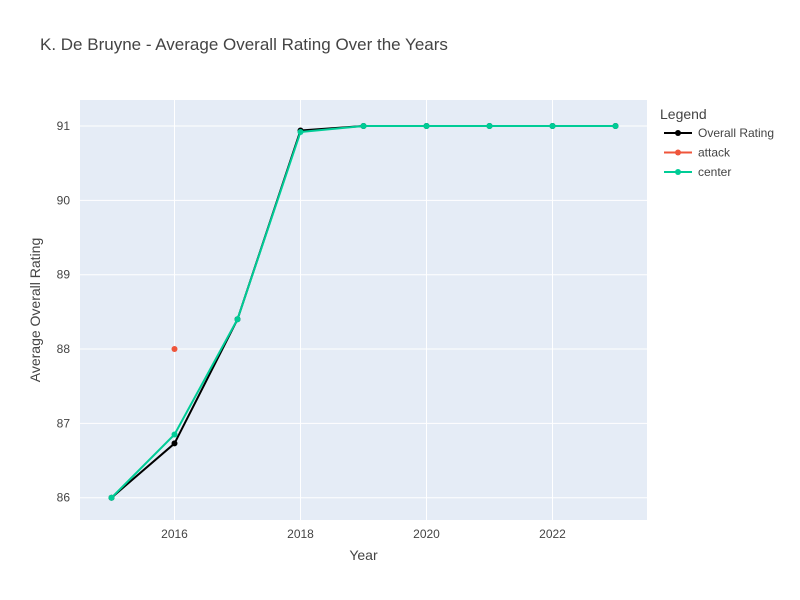 The width and height of the screenshot is (800, 600). What do you see at coordinates (64, 349) in the screenshot?
I see `y-tick-label: 88` at bounding box center [64, 349].